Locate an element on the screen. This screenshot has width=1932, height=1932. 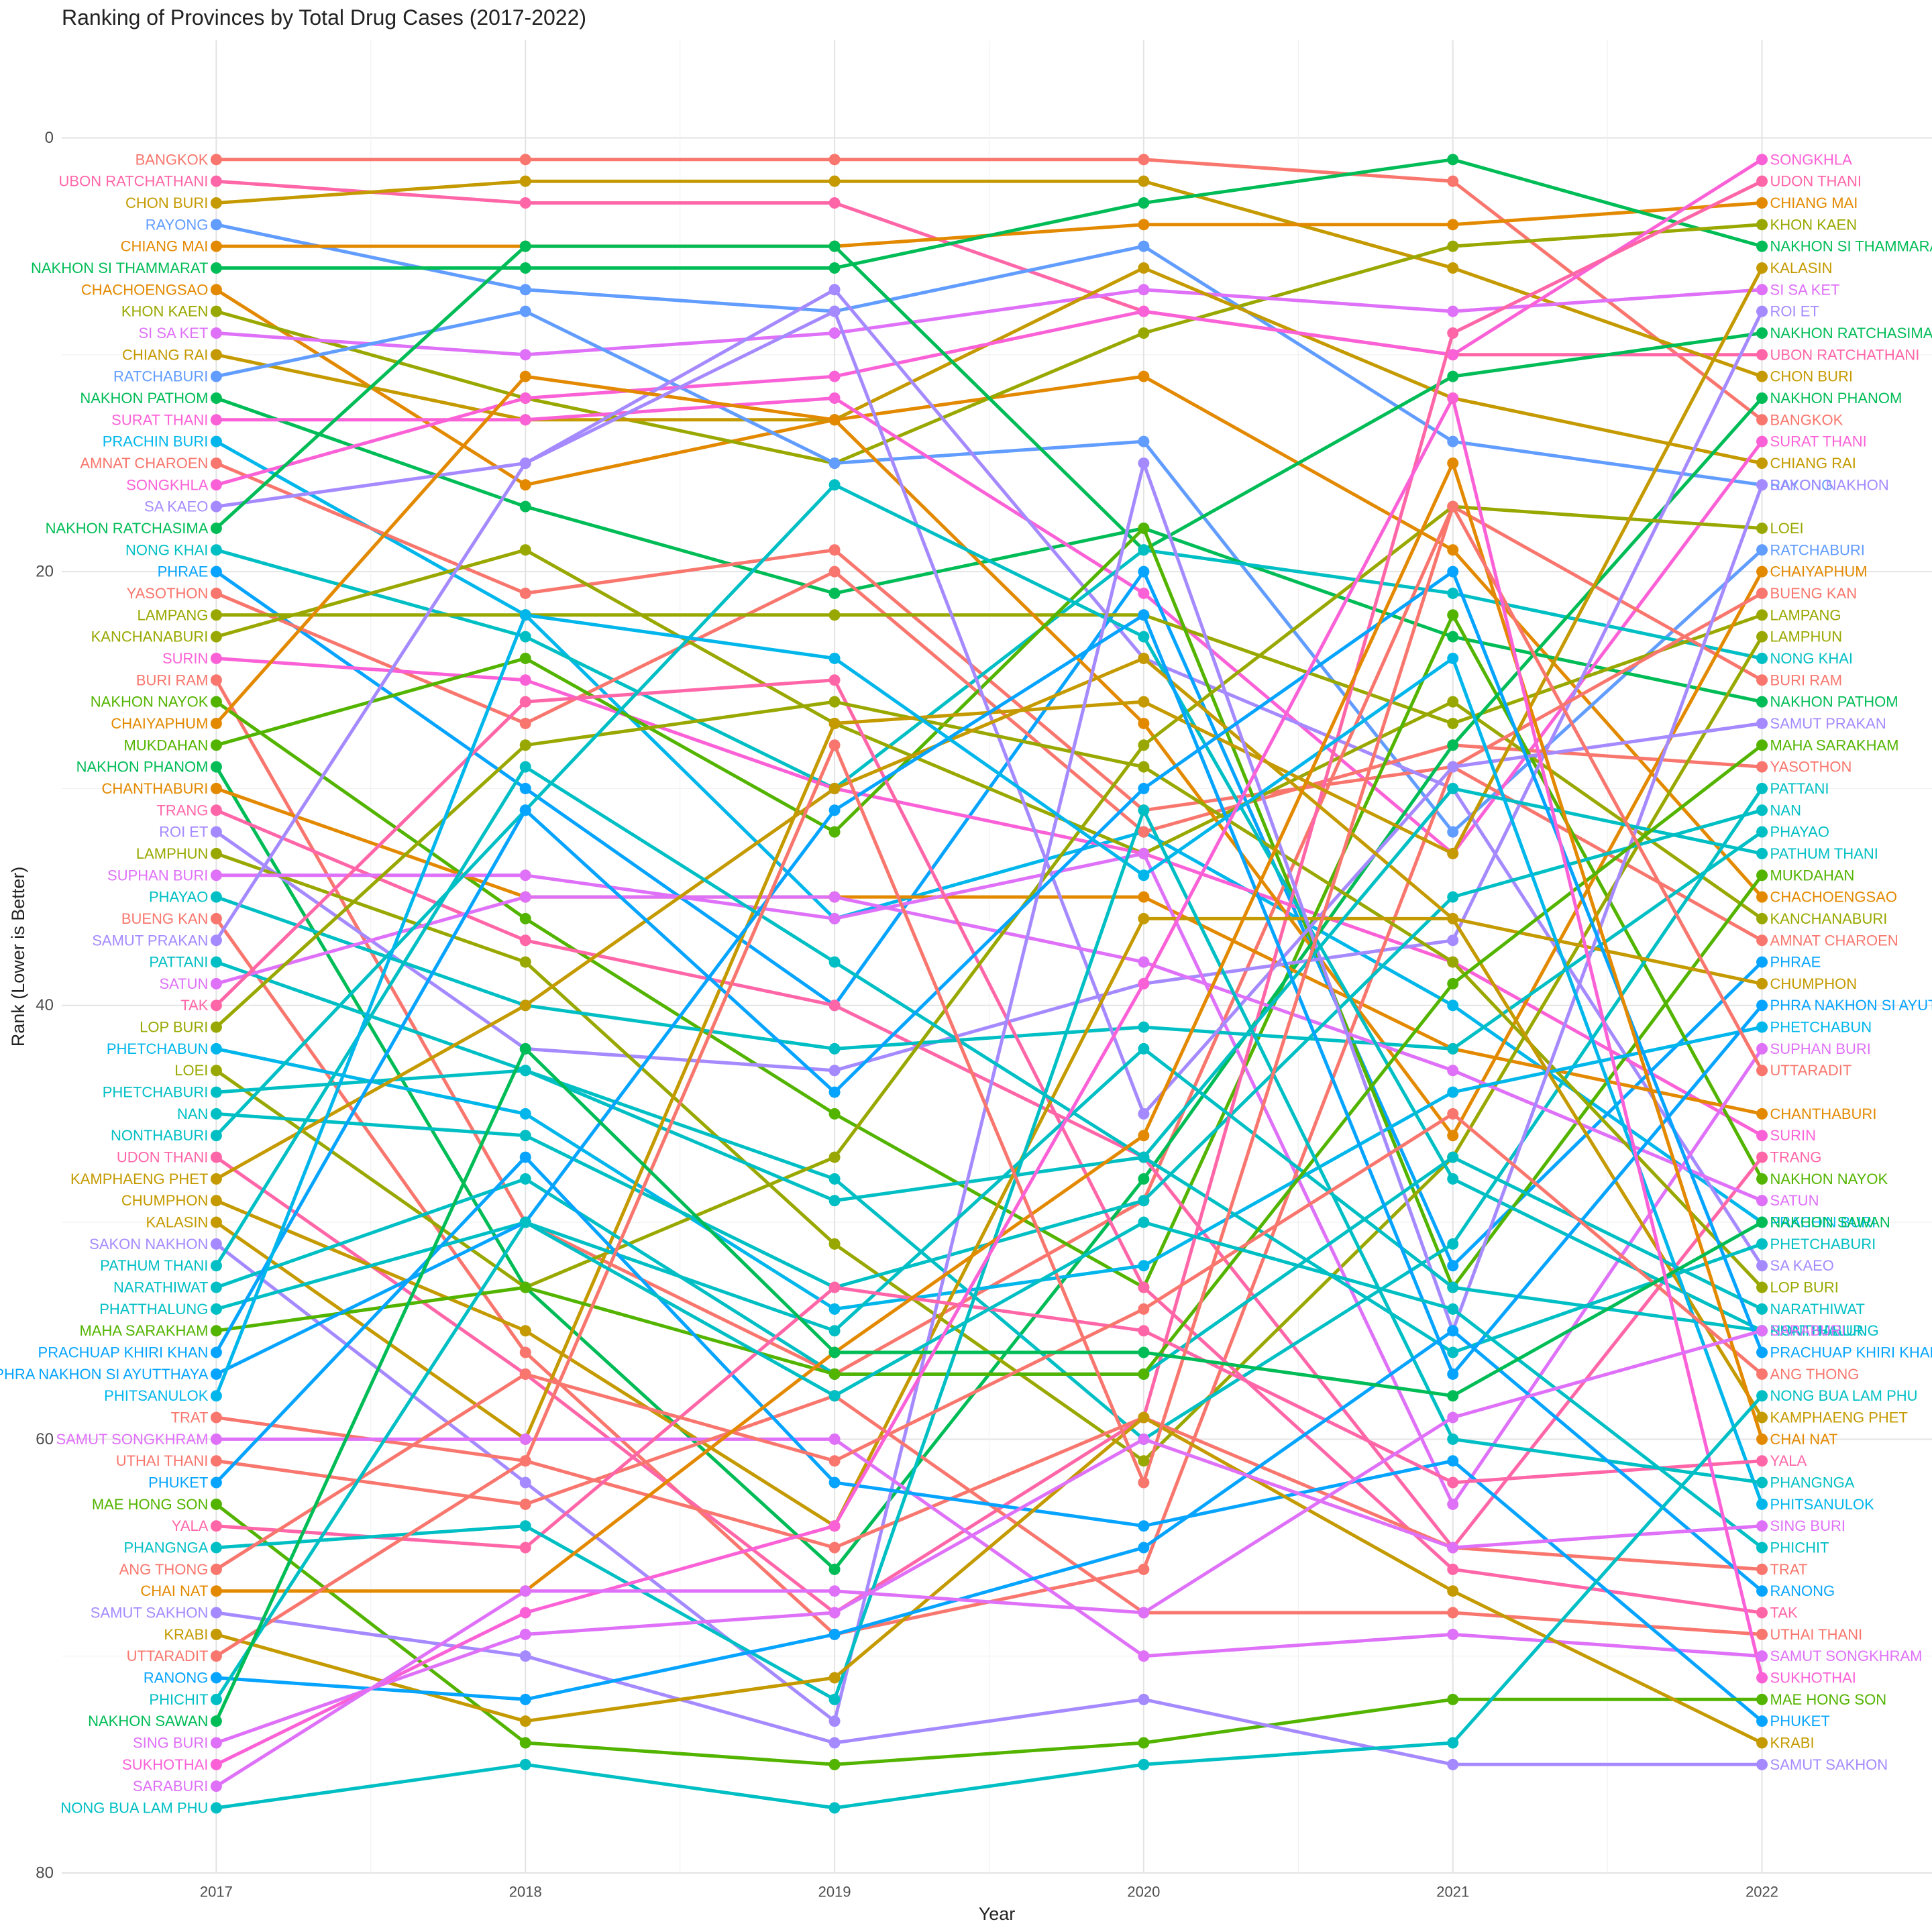
data-point-nakhon-ratchasima-2017 is located at coordinates (216, 528).